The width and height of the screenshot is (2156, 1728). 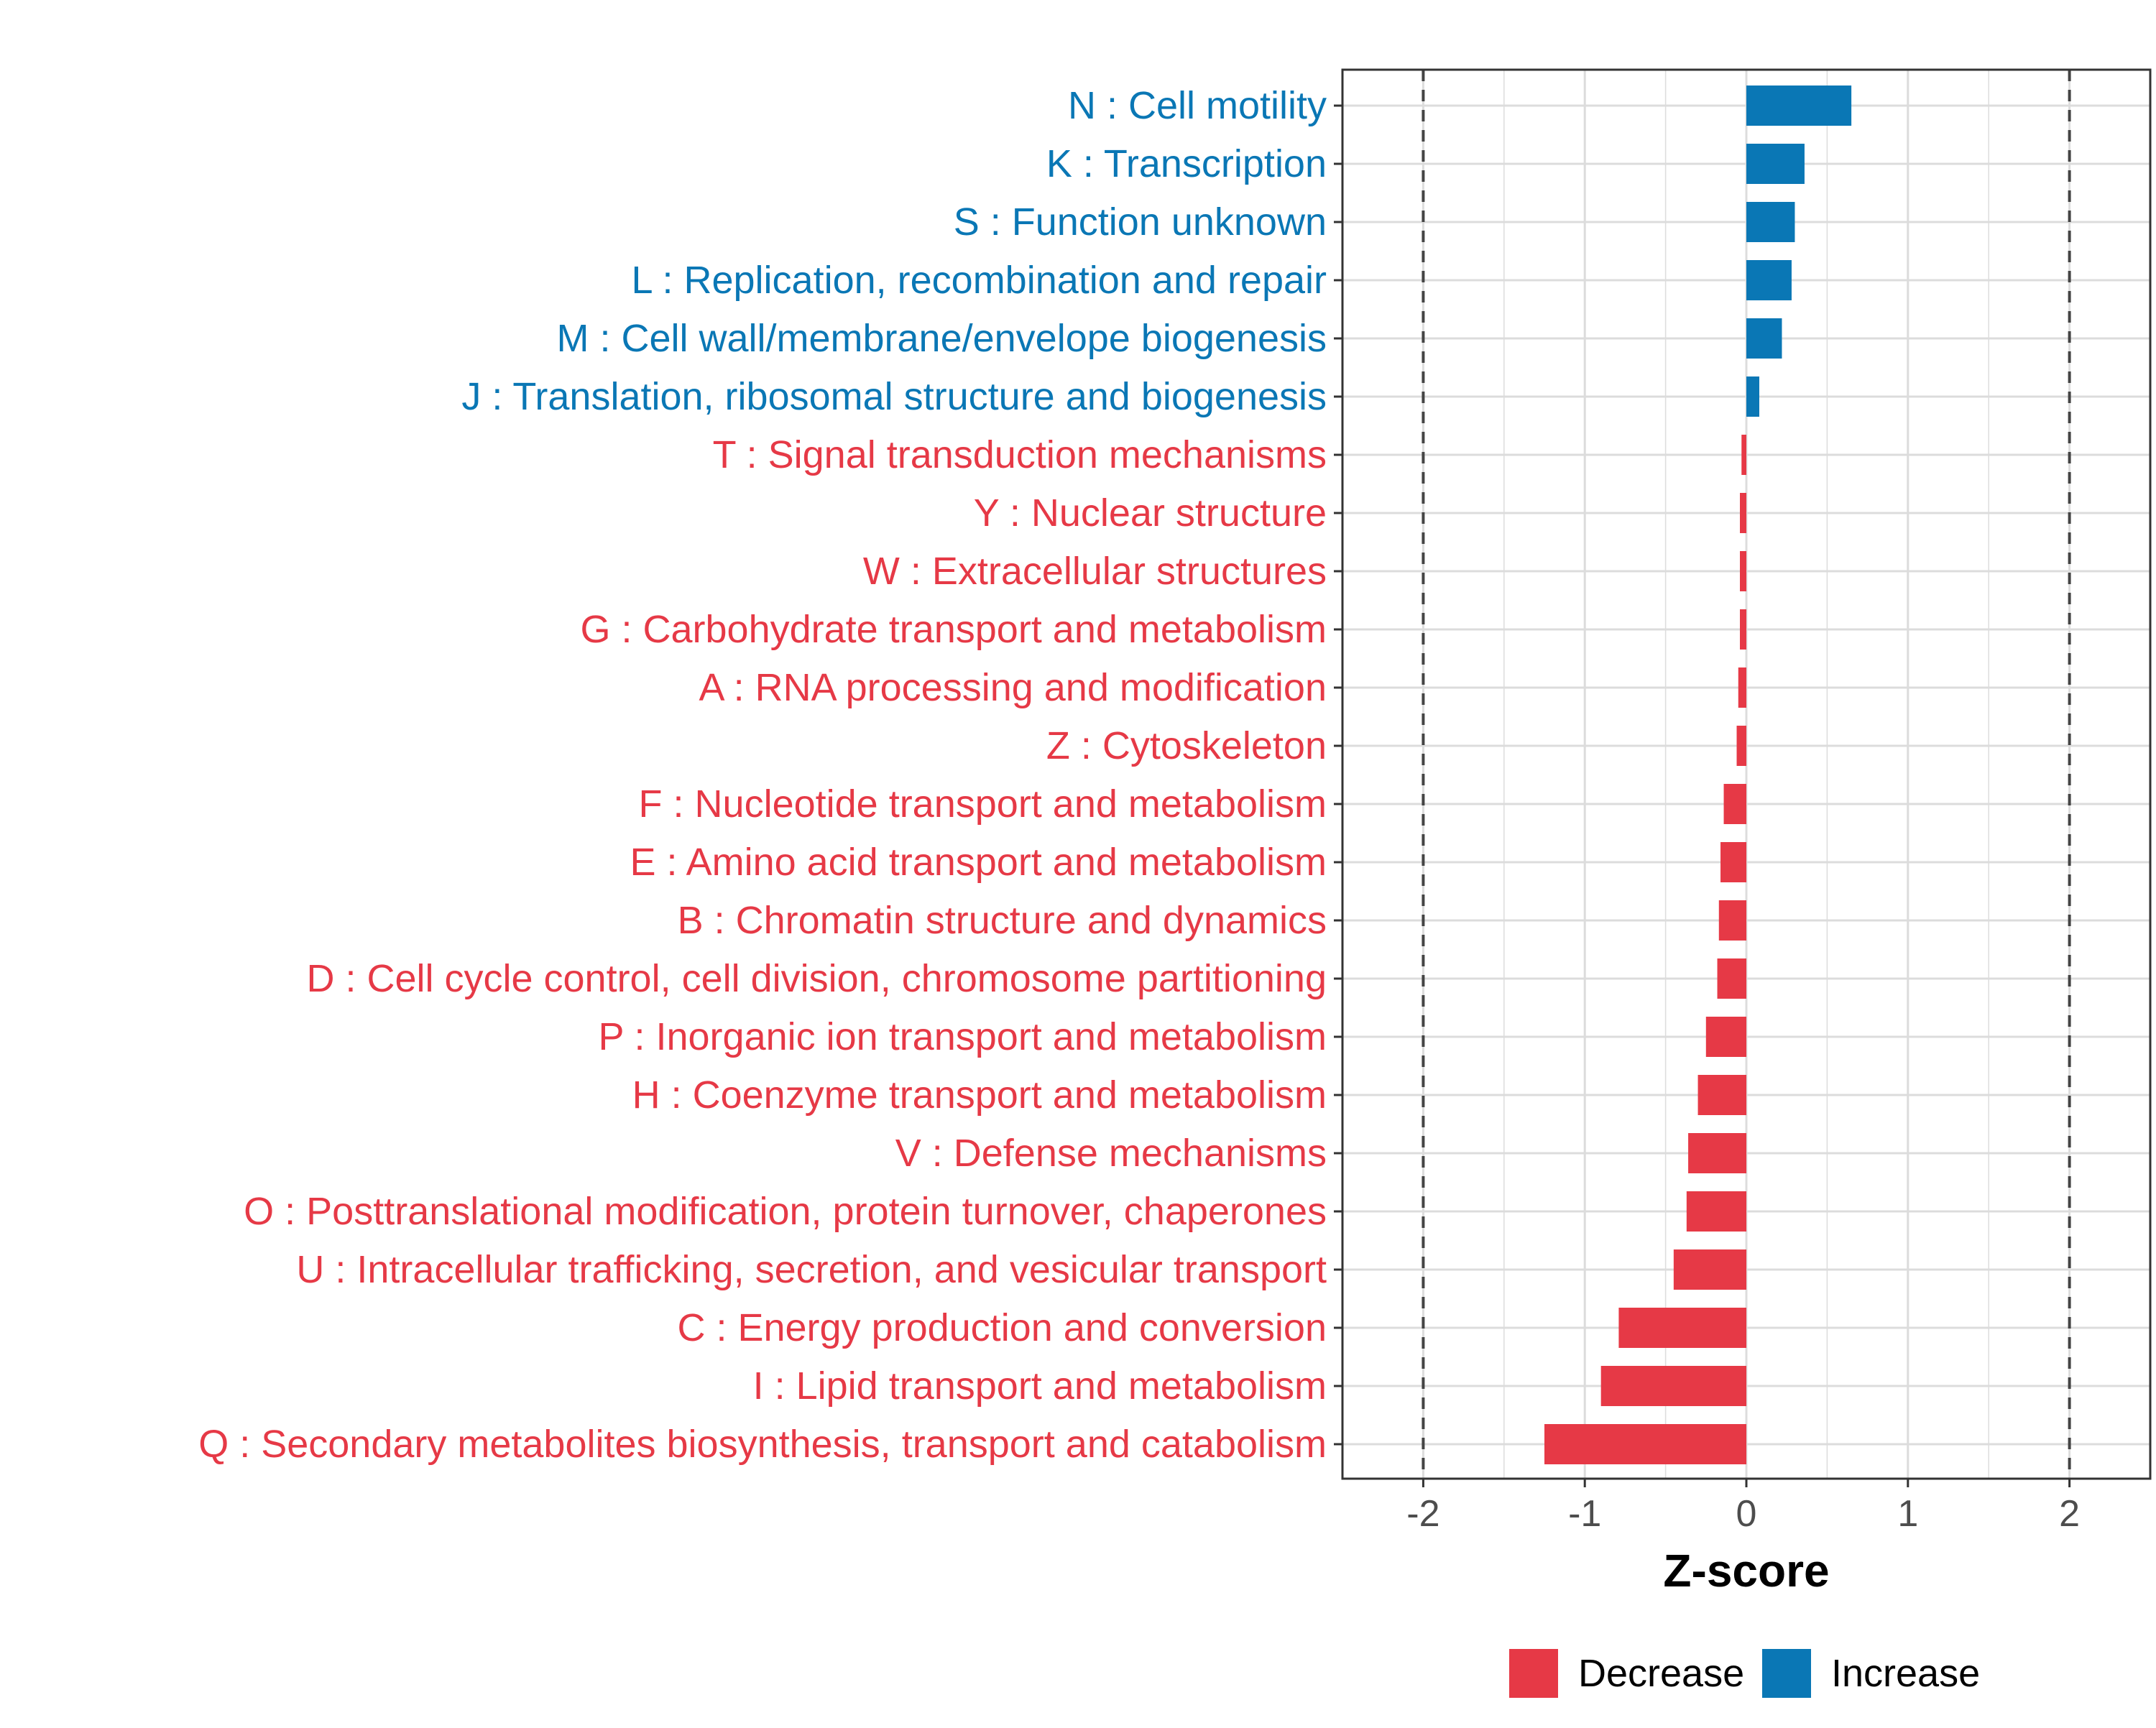 I want to click on x-tick-label: 1, so click(x=1907, y=1514).